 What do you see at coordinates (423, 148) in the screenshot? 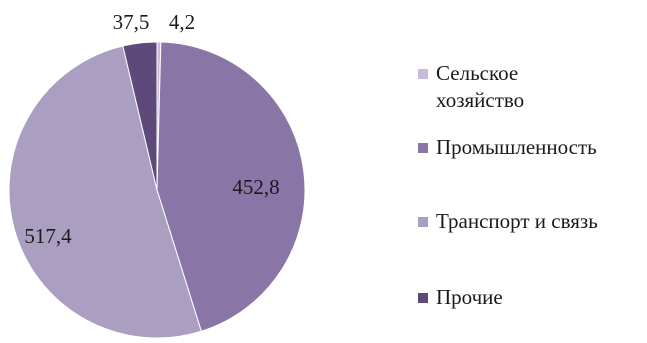
I see `legend-swatch-industry` at bounding box center [423, 148].